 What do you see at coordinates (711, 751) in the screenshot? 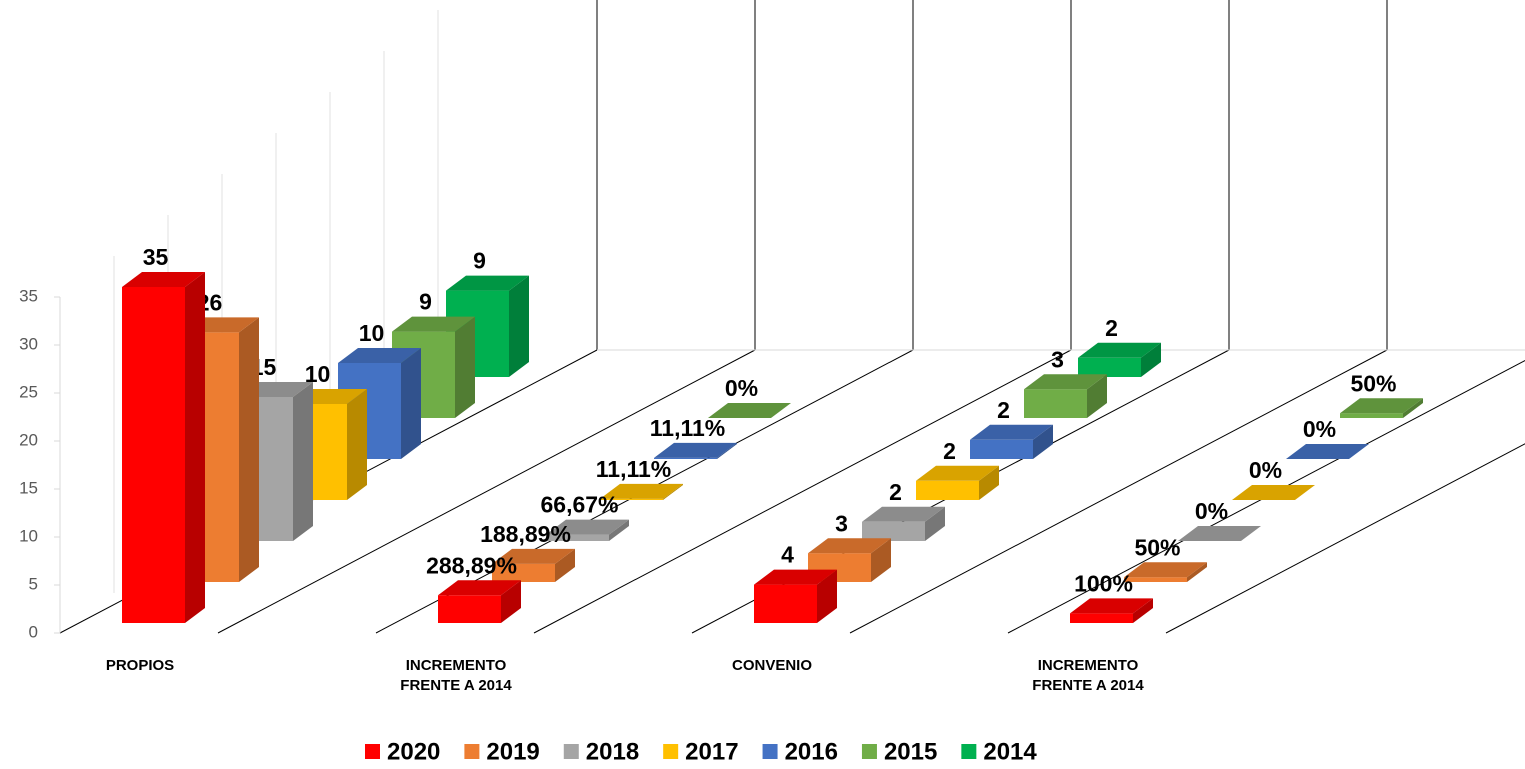
I see `legend-label: 2017` at bounding box center [711, 751].